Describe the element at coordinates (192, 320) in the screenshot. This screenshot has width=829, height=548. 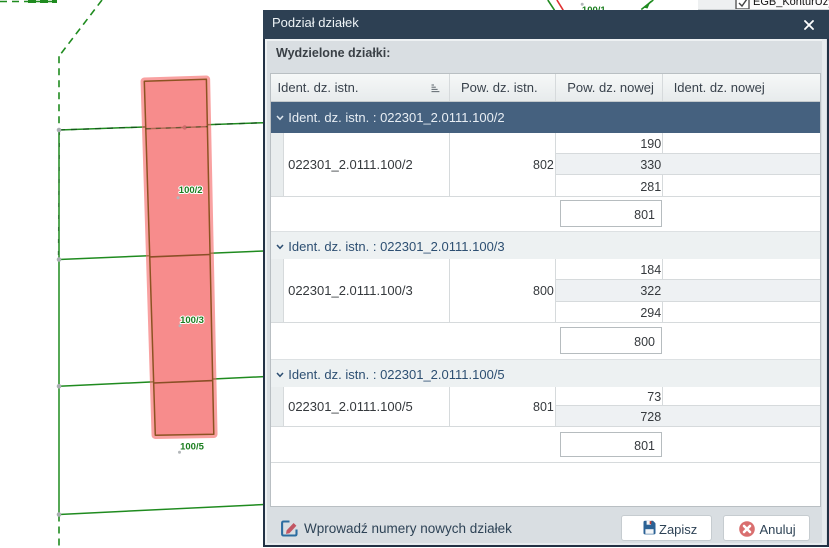
I see `svg-text: 100/3` at that location.